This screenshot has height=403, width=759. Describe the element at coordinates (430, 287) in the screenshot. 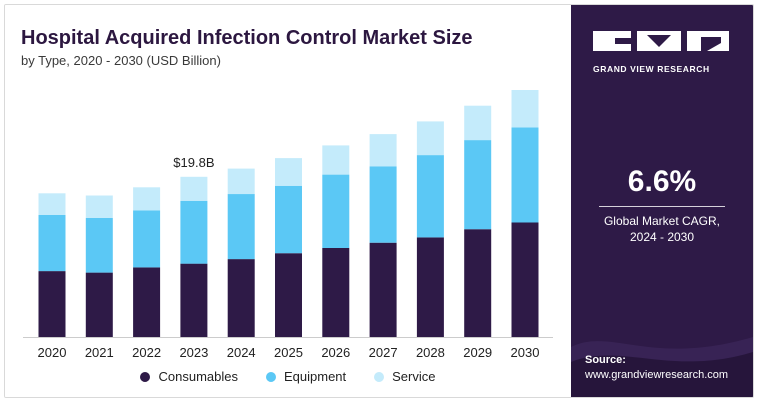

I see `bar-consumables-2028` at that location.